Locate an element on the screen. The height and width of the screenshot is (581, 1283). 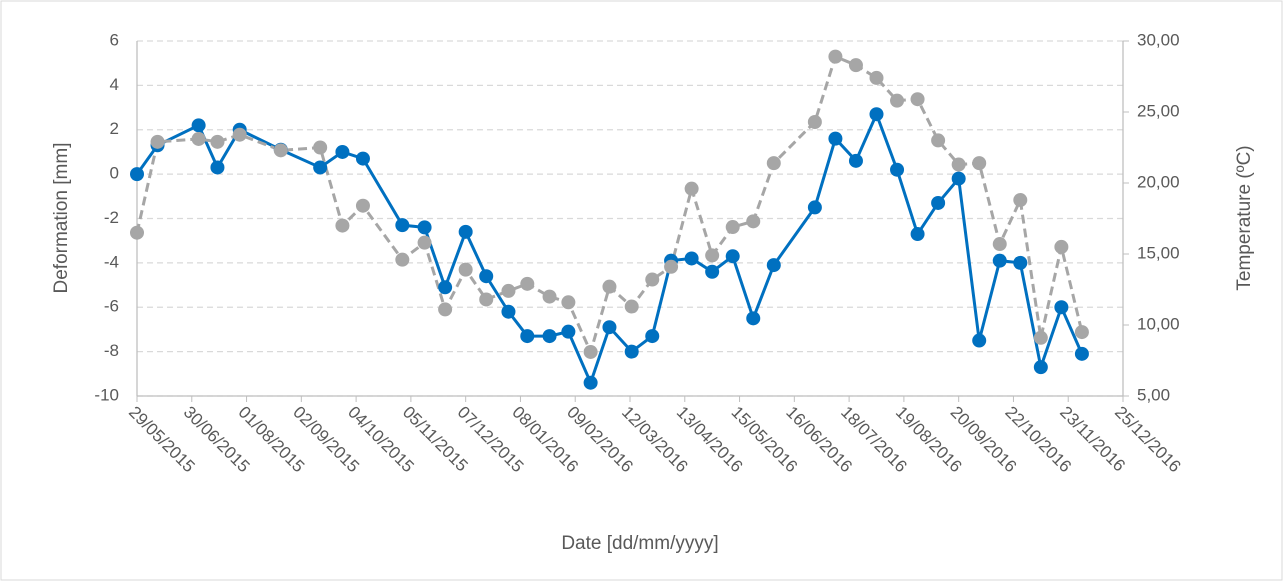
y2-tick-label: 10,00 is located at coordinates (1158, 323).